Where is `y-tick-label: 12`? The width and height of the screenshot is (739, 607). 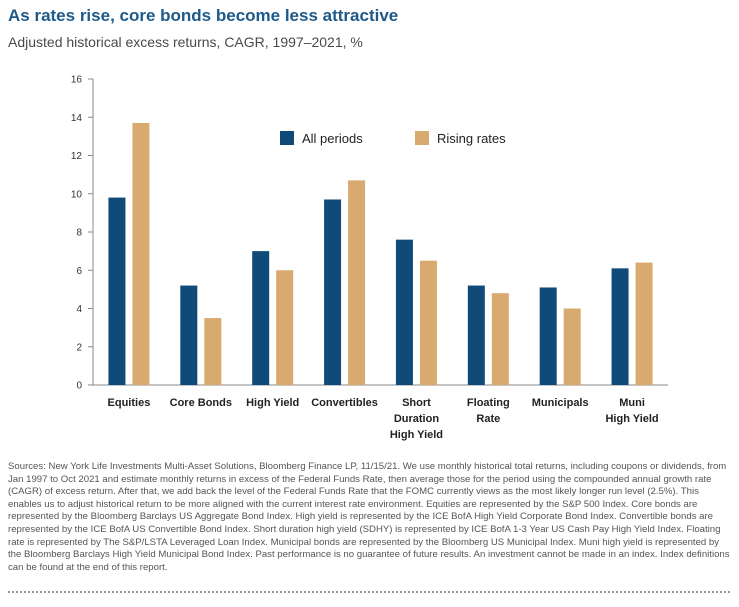
y-tick-label: 12 is located at coordinates (77, 156).